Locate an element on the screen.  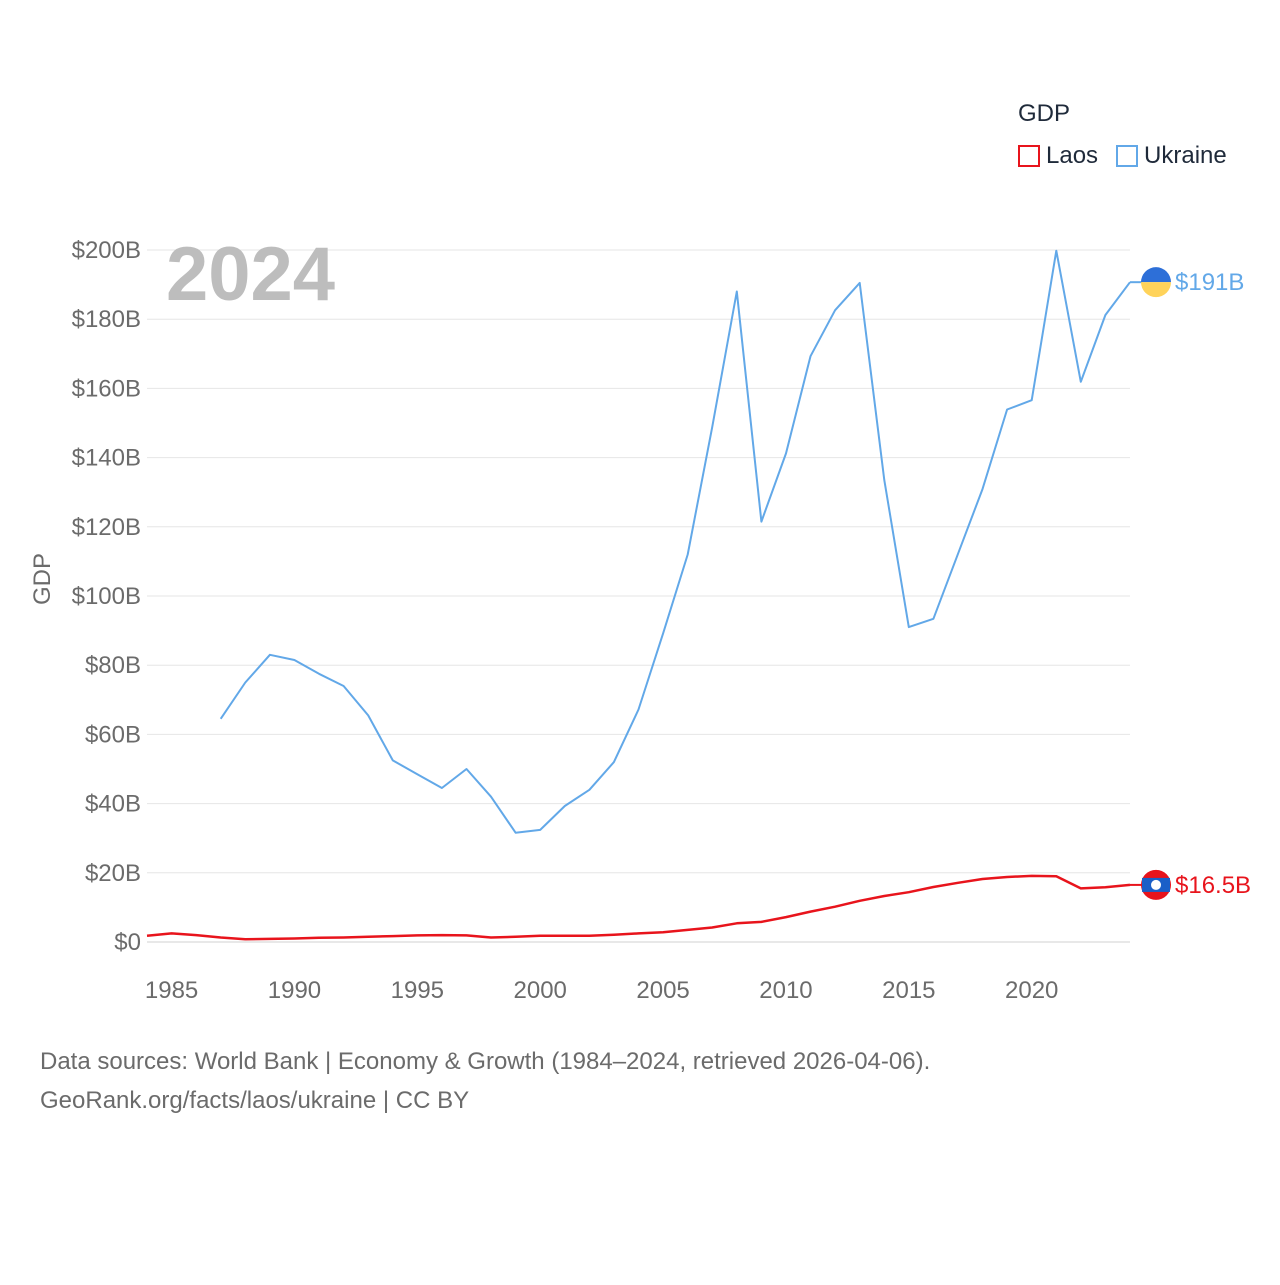
series-line-laos is located at coordinates (638, 907).